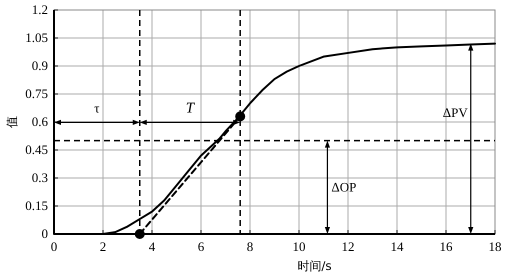  Describe the element at coordinates (12, 122) in the screenshot. I see `y-axis-title: 值` at that location.